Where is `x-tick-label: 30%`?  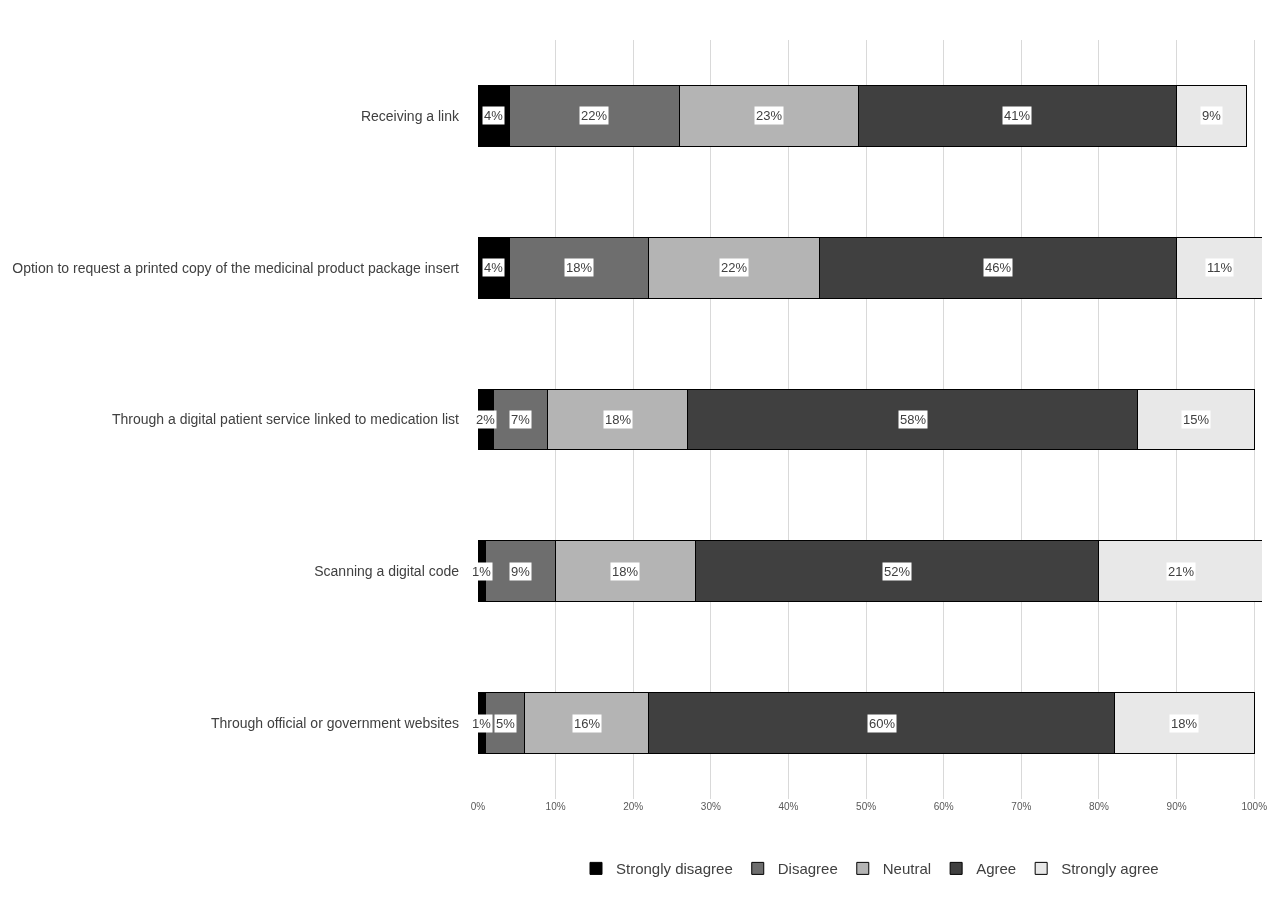 x-tick-label: 30% is located at coordinates (710, 806).